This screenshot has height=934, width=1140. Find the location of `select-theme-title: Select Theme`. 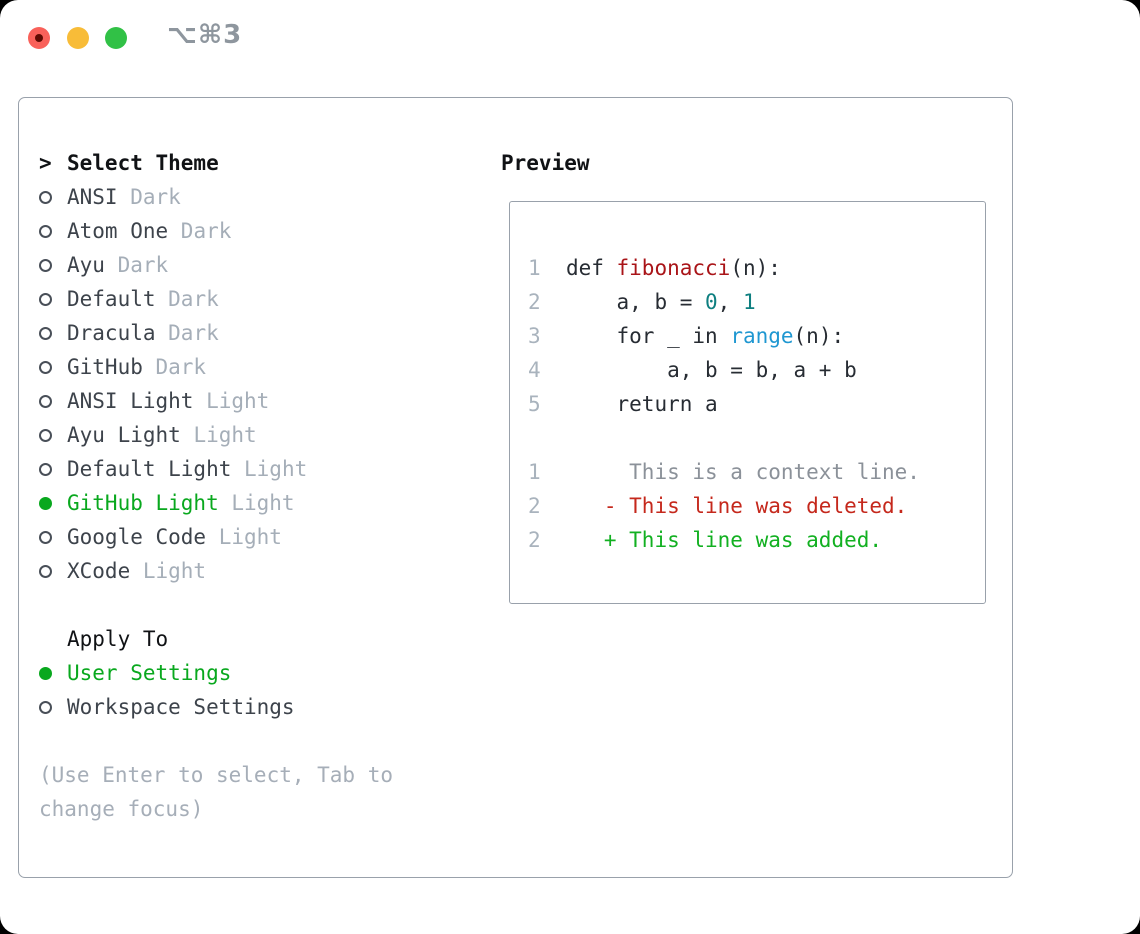

select-theme-title: Select Theme is located at coordinates (143, 163).